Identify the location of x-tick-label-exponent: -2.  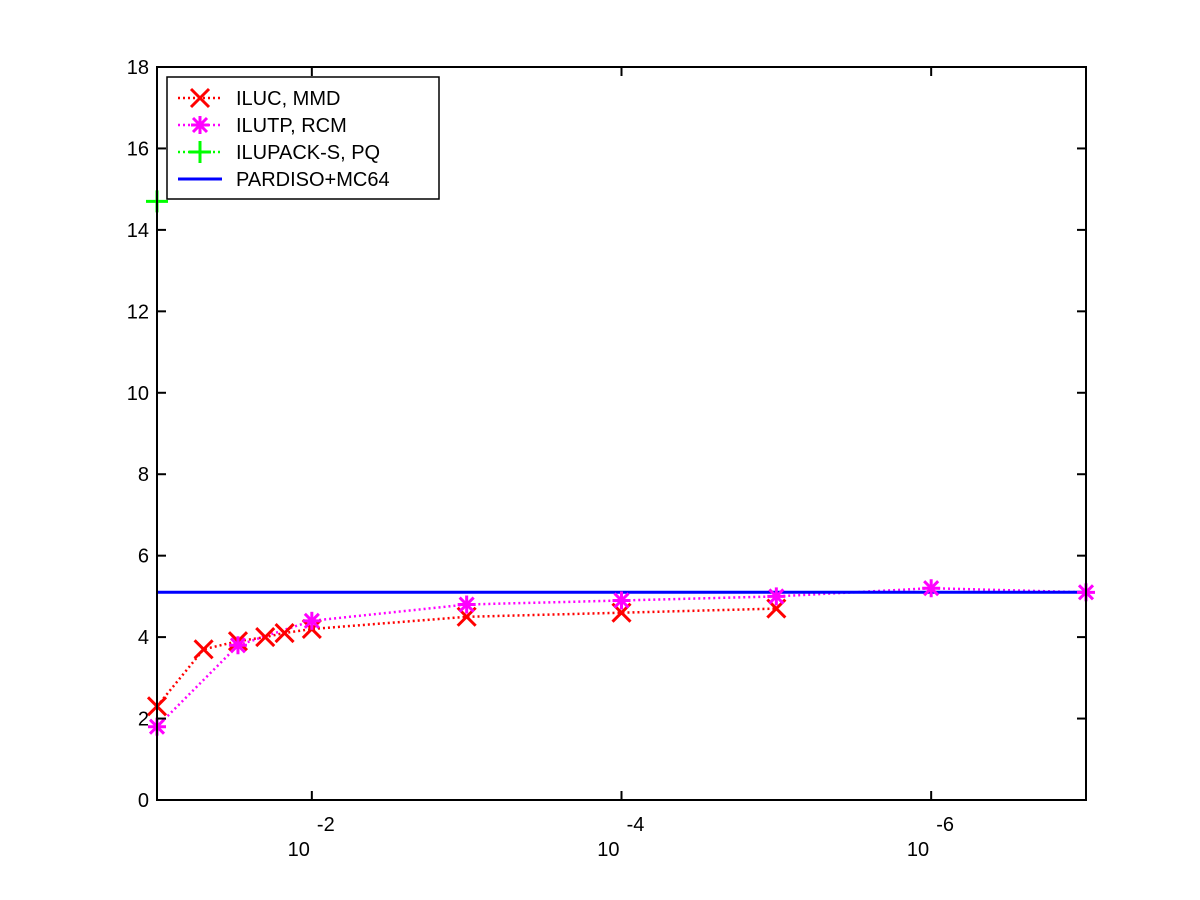
(326, 825).